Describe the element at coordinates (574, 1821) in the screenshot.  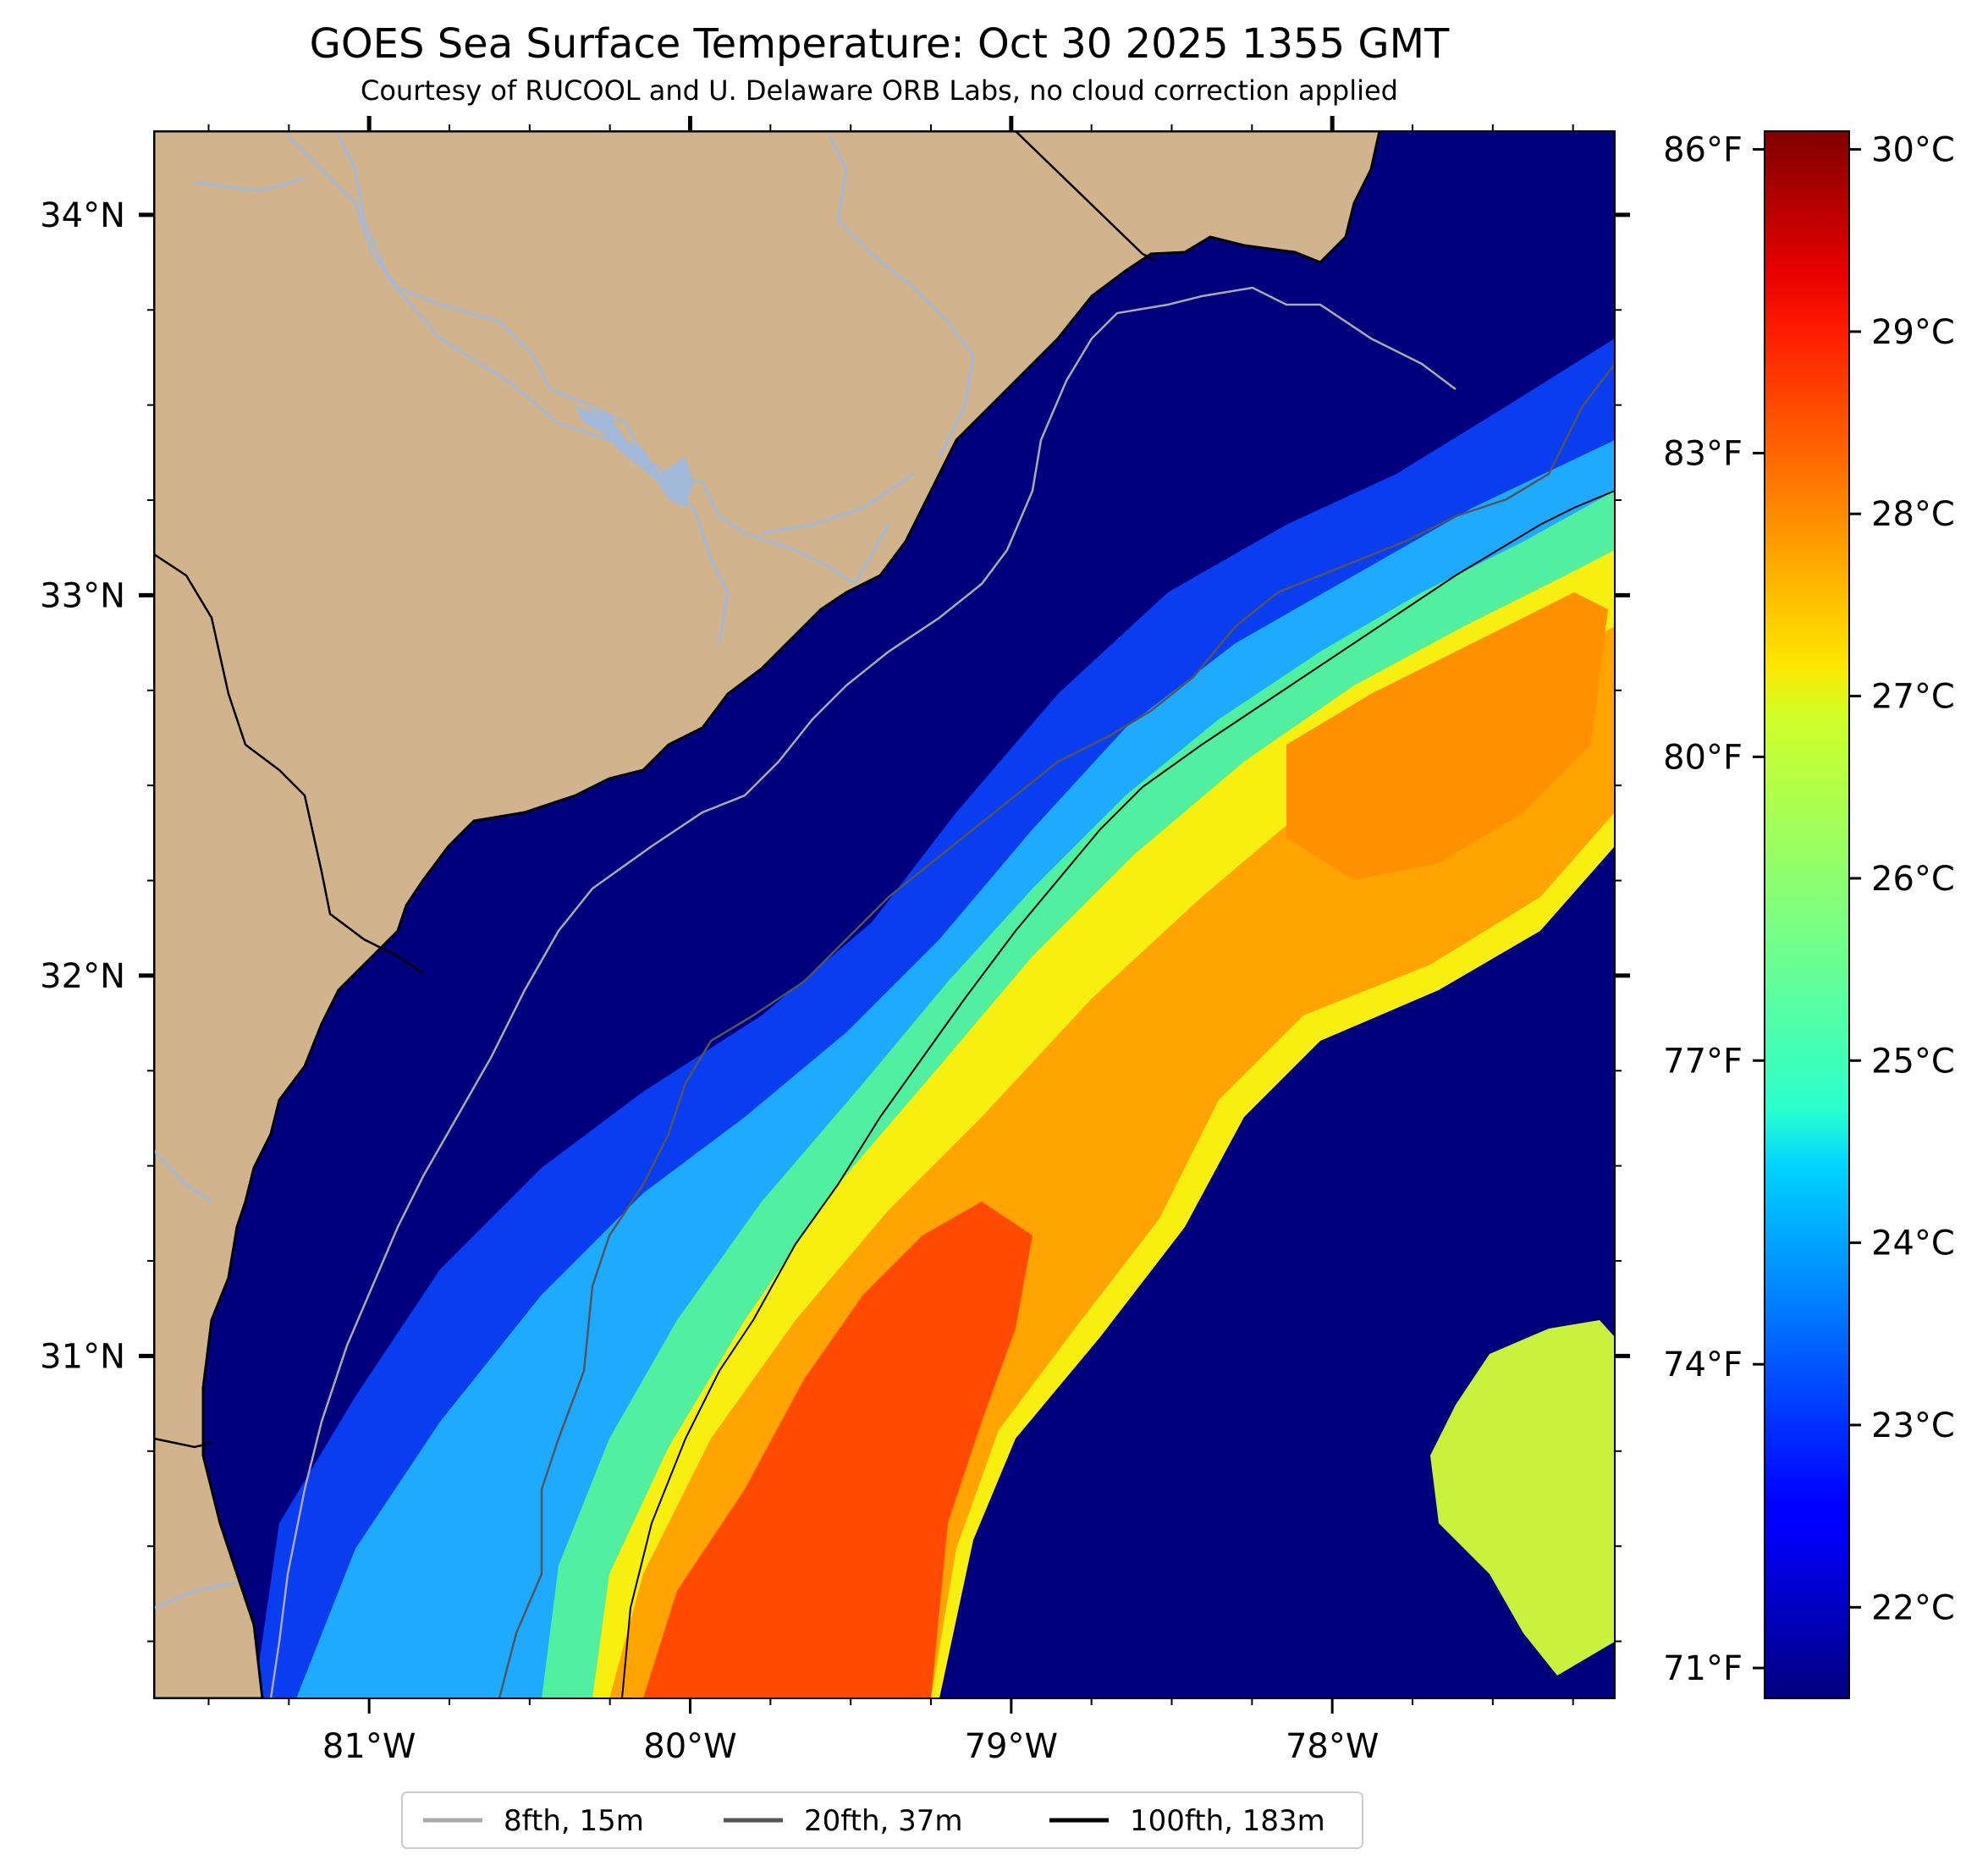
I see `legend-label: 8fth, 15m` at that location.